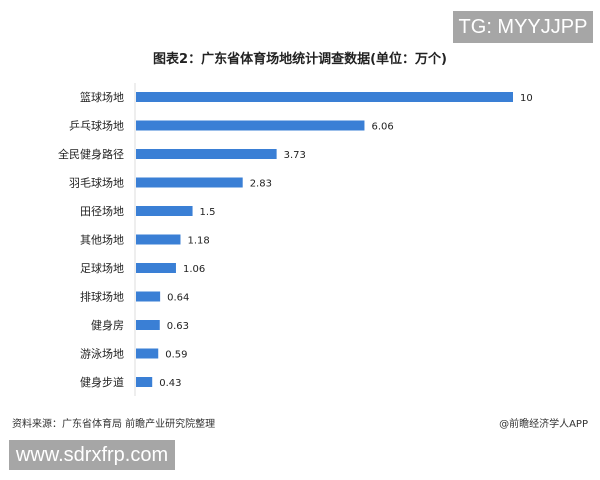 The height and width of the screenshot is (480, 600). What do you see at coordinates (208, 212) in the screenshot?
I see `value-label: 1.5` at bounding box center [208, 212].